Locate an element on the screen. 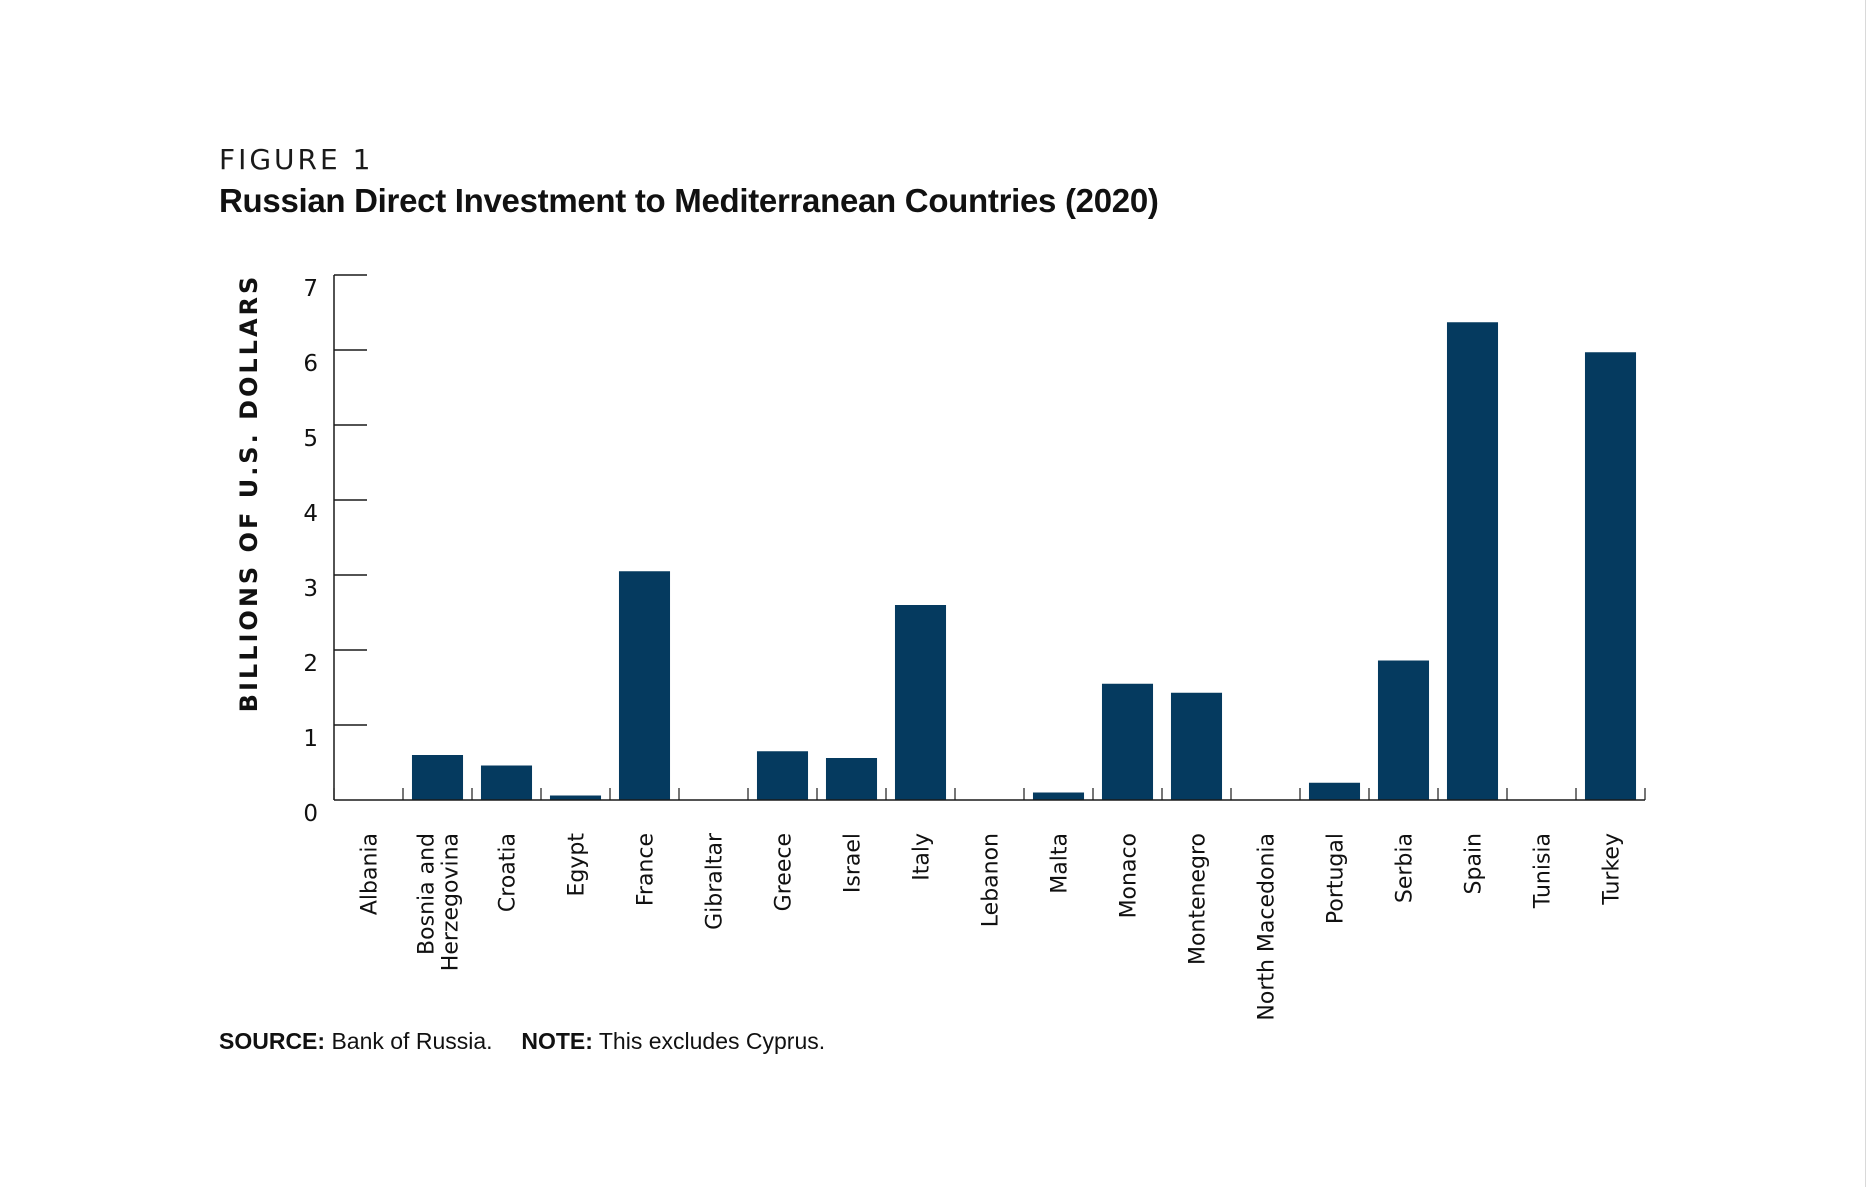 This screenshot has width=1870, height=1187. source-label: SOURCE: is located at coordinates (272, 1041).